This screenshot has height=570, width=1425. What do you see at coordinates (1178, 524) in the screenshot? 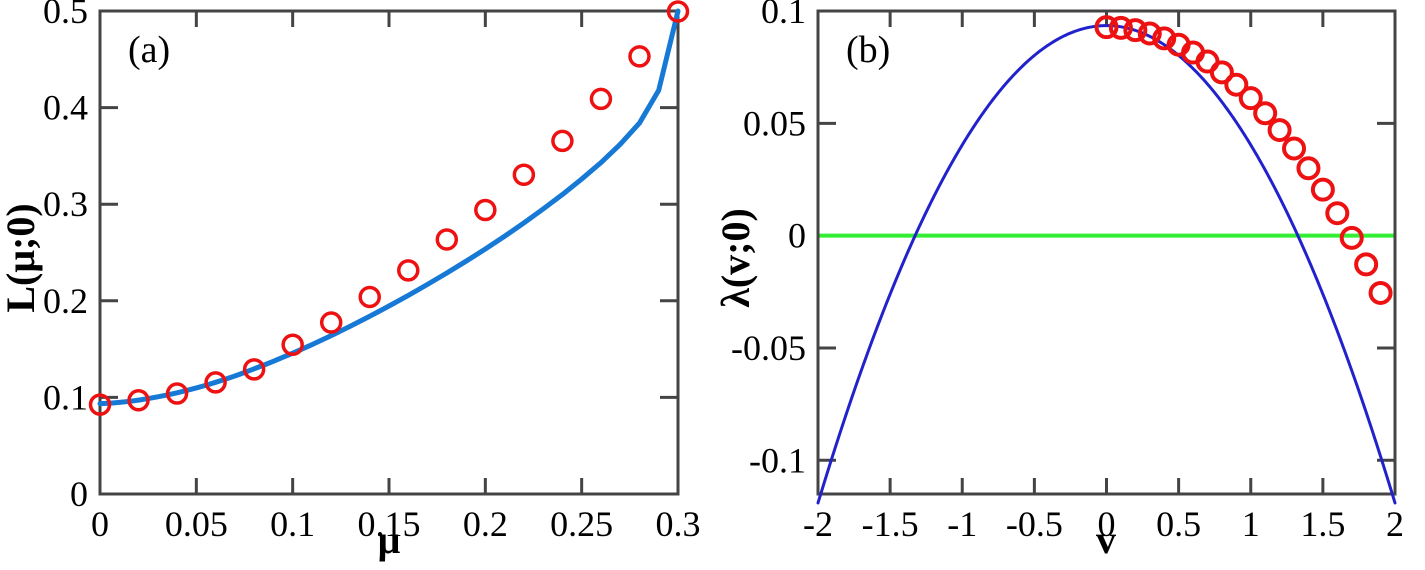
I see `x-tick-label: 0.5` at bounding box center [1178, 524].